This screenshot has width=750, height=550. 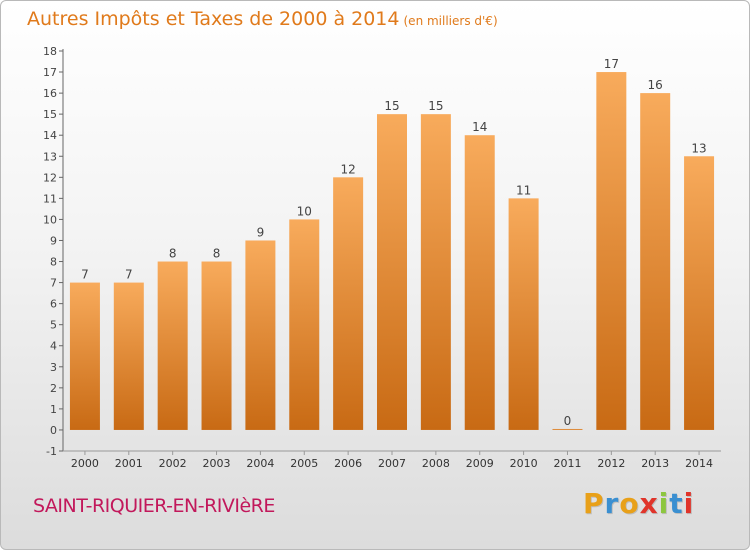 What do you see at coordinates (173, 463) in the screenshot?
I see `x-tick-label: 2002` at bounding box center [173, 463].